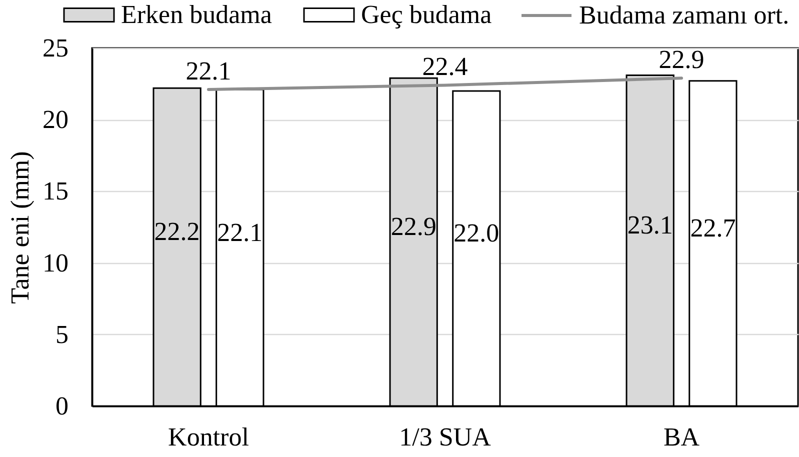 The width and height of the screenshot is (799, 457). What do you see at coordinates (445, 437) in the screenshot?
I see `x-tick-label: 1/3 SUA` at bounding box center [445, 437].